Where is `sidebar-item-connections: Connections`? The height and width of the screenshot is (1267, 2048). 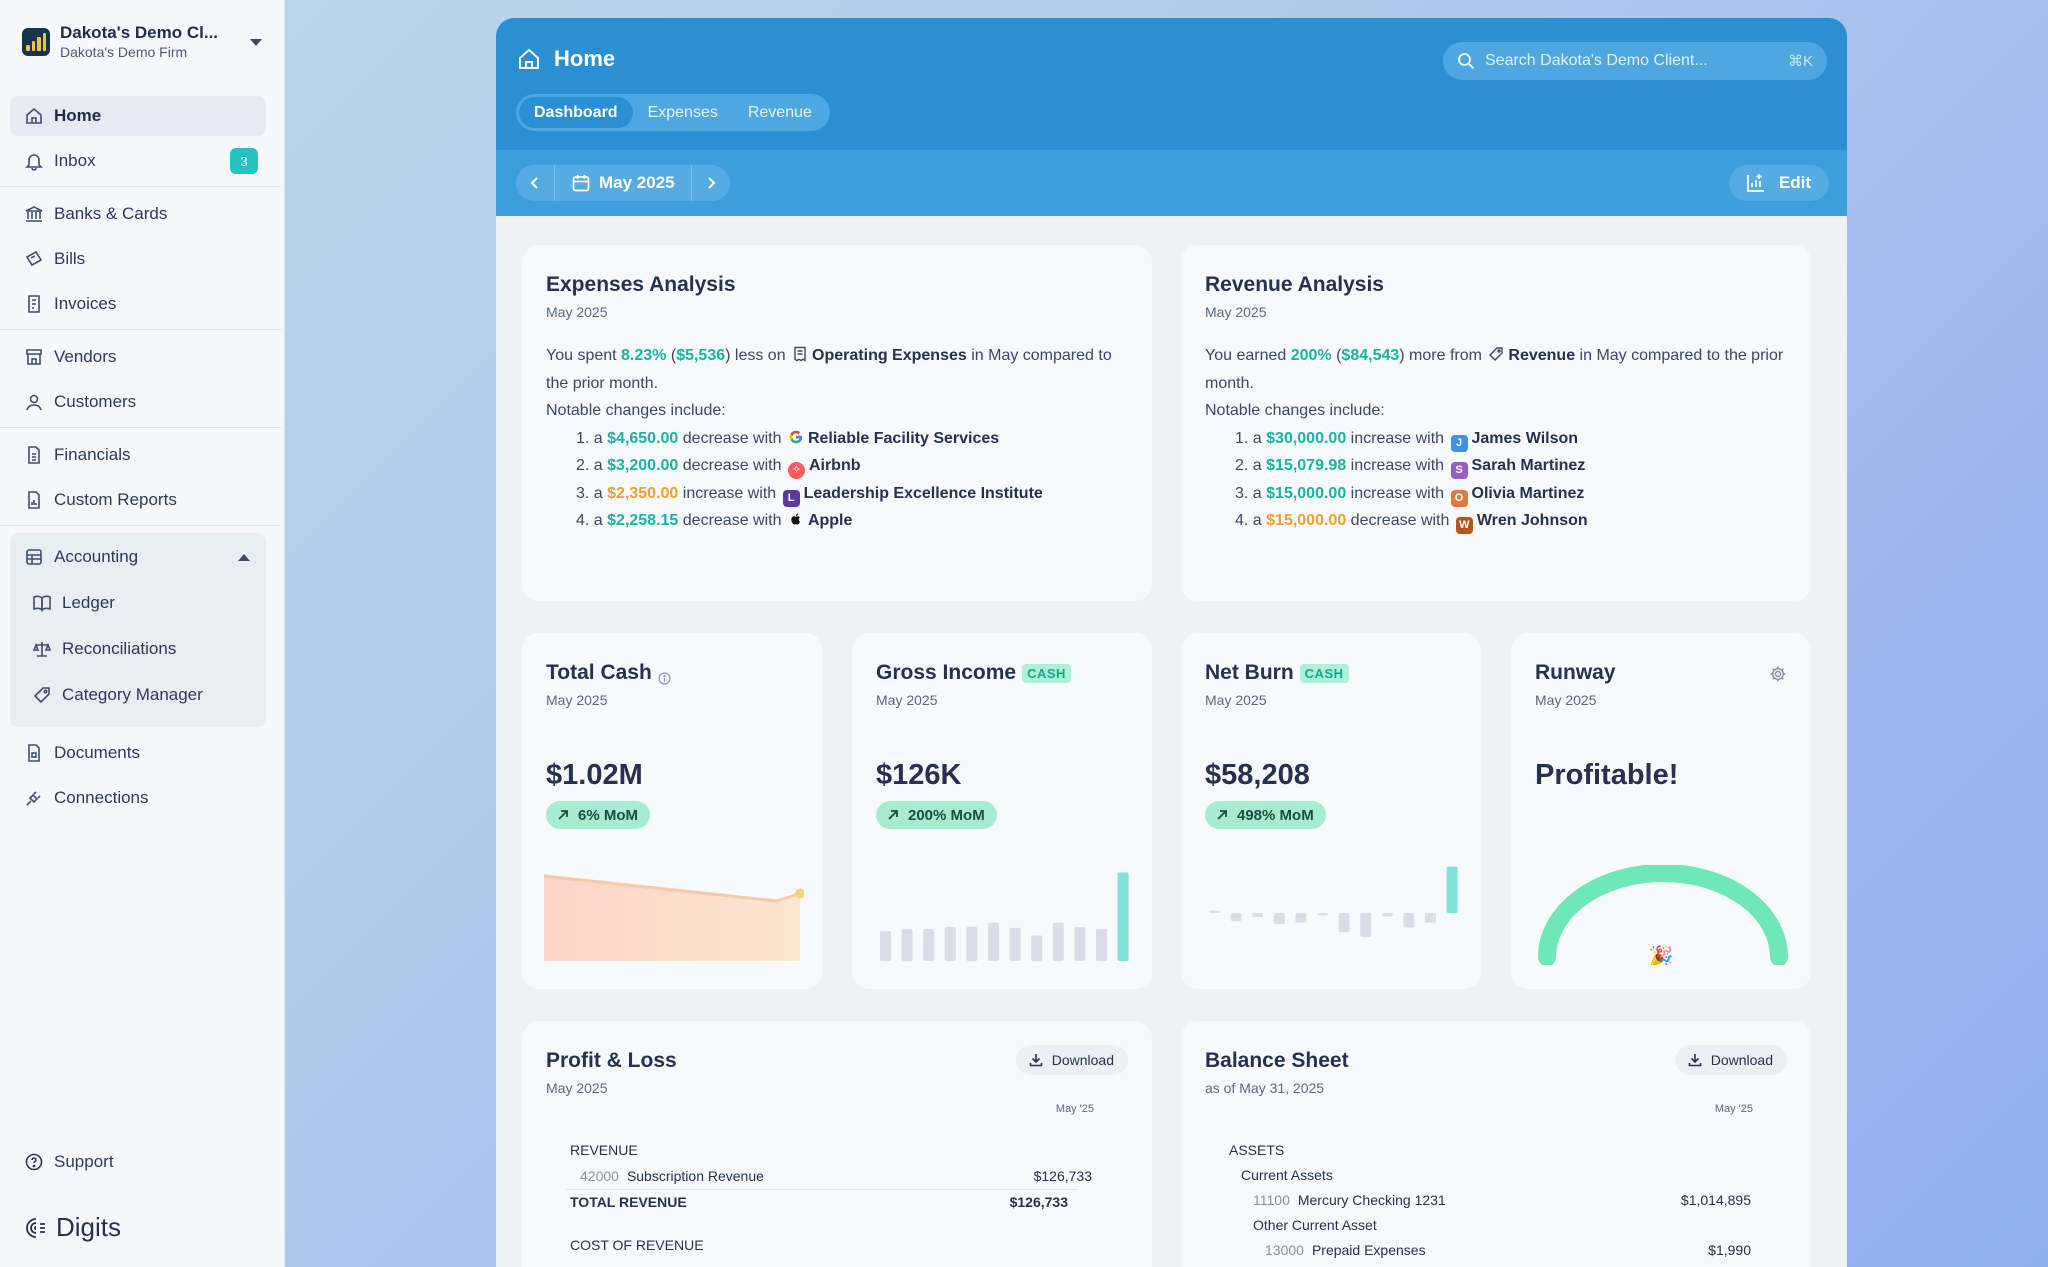
sidebar-item-connections: Connections is located at coordinates (138, 798).